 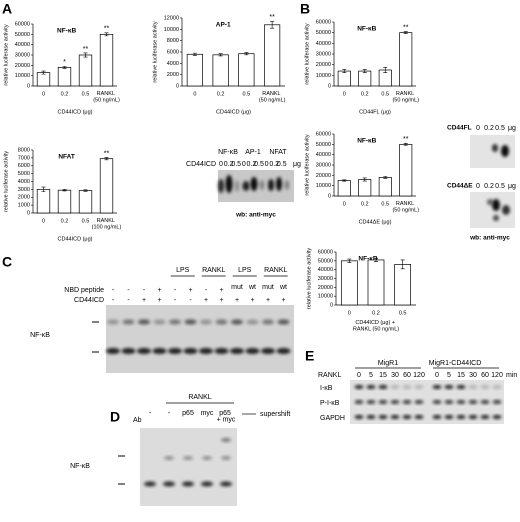 What do you see at coordinates (407, 375) in the screenshot?
I see `time-label: 60` at bounding box center [407, 375].